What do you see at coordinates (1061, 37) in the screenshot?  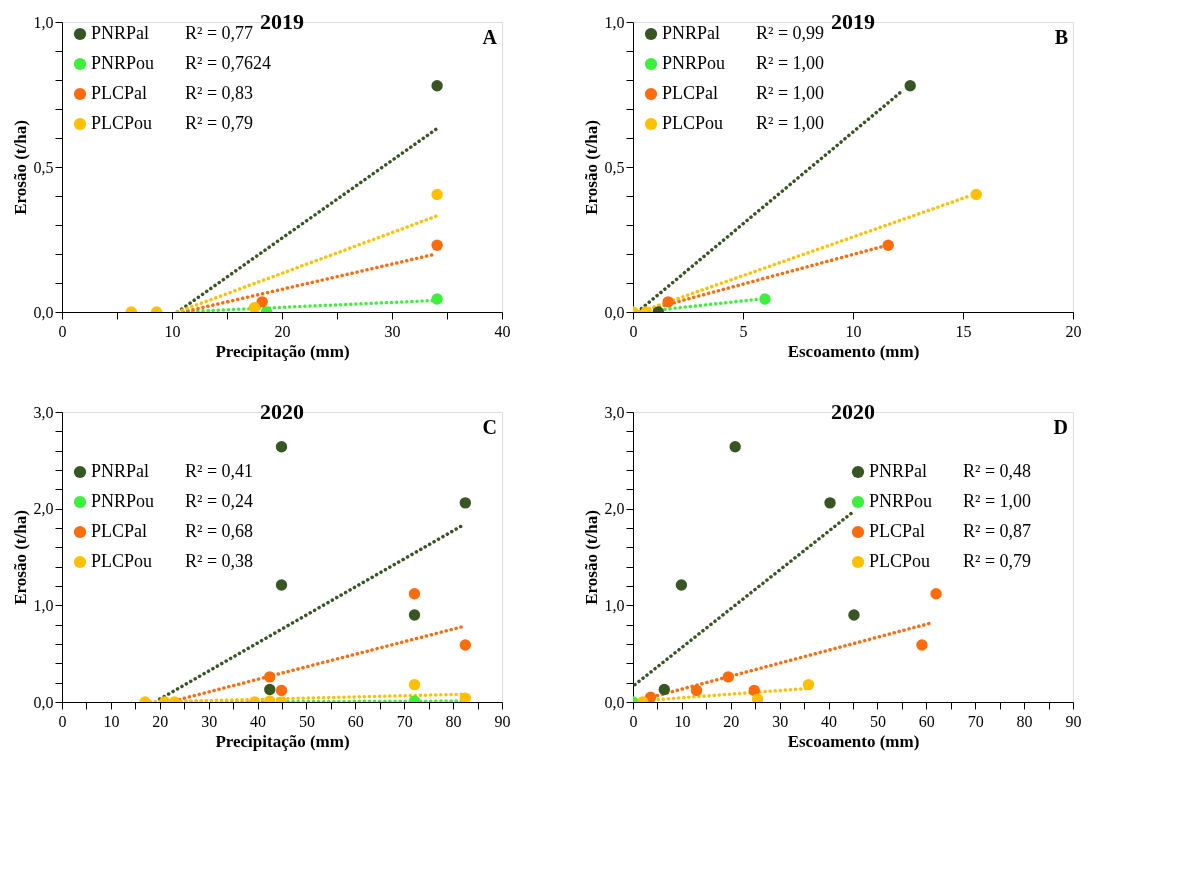 I see `annotation: B` at bounding box center [1061, 37].